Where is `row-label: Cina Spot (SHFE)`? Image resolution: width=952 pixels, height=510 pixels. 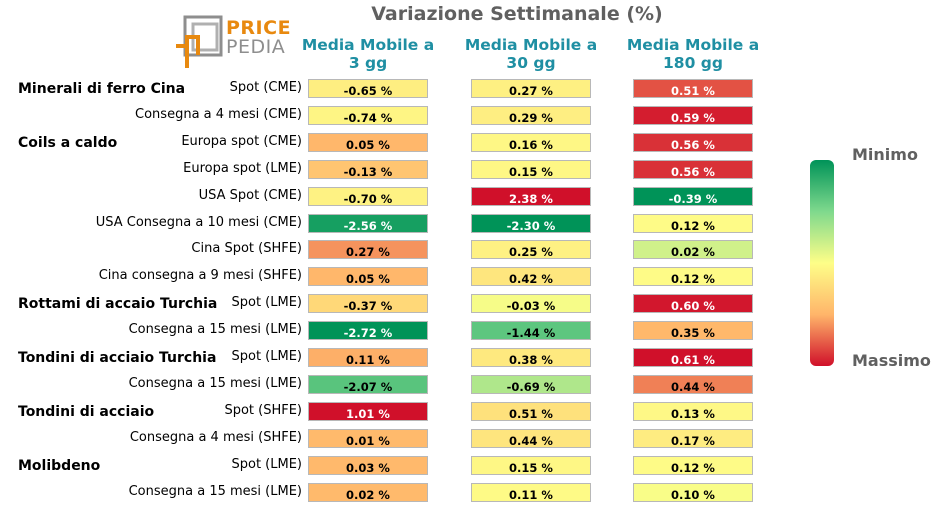 row-label: Cina Spot (SHFE) is located at coordinates (246, 249).